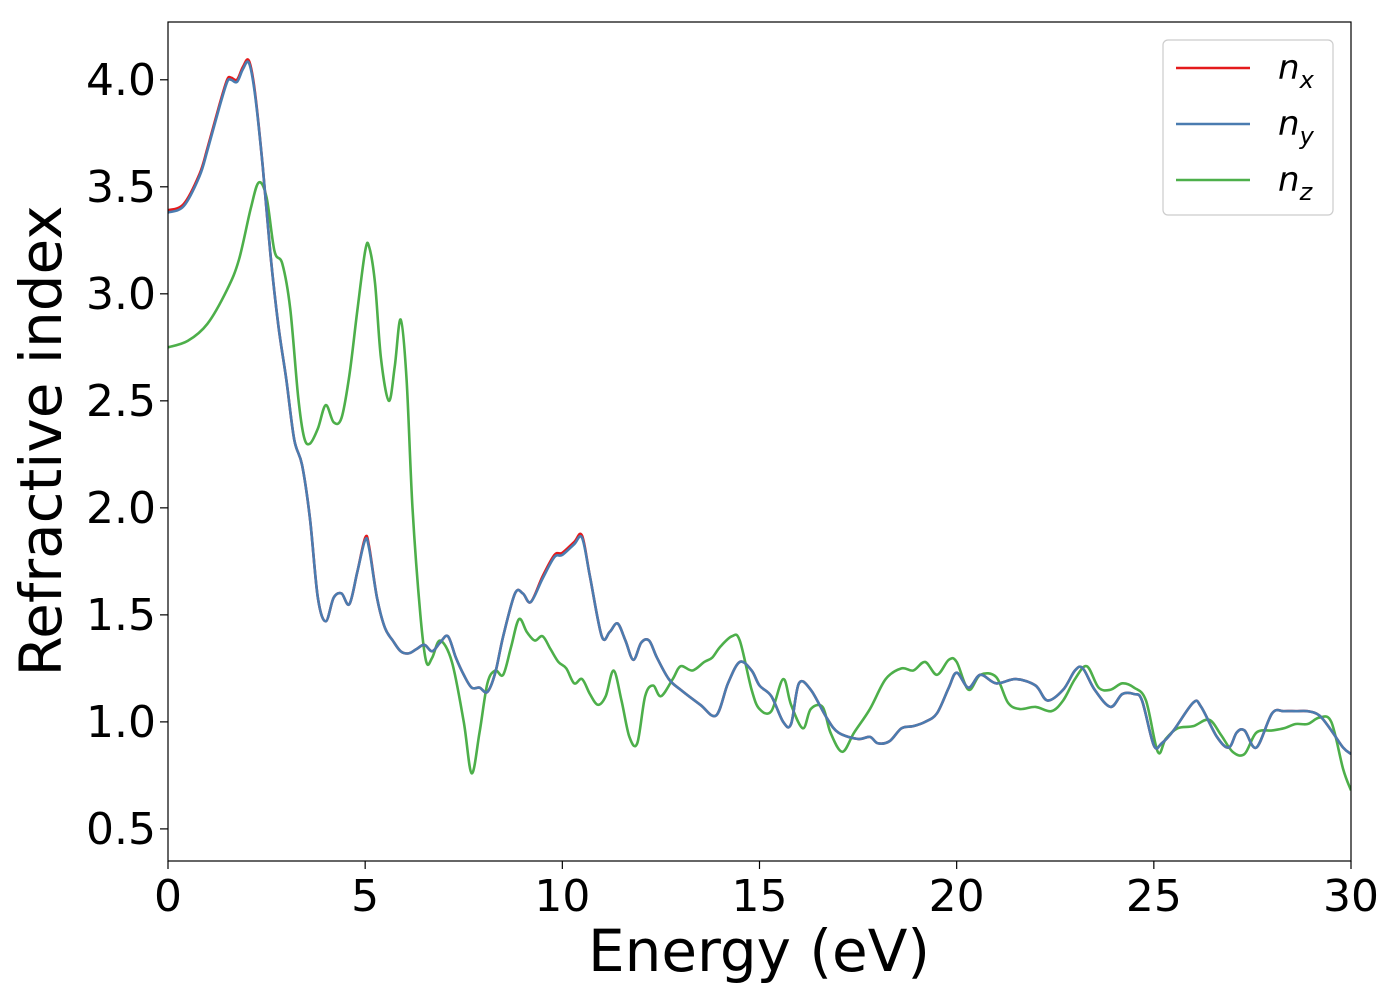 The image size is (1400, 1000). Describe the element at coordinates (1351, 896) in the screenshot. I see `x-tick-label: 30` at that location.